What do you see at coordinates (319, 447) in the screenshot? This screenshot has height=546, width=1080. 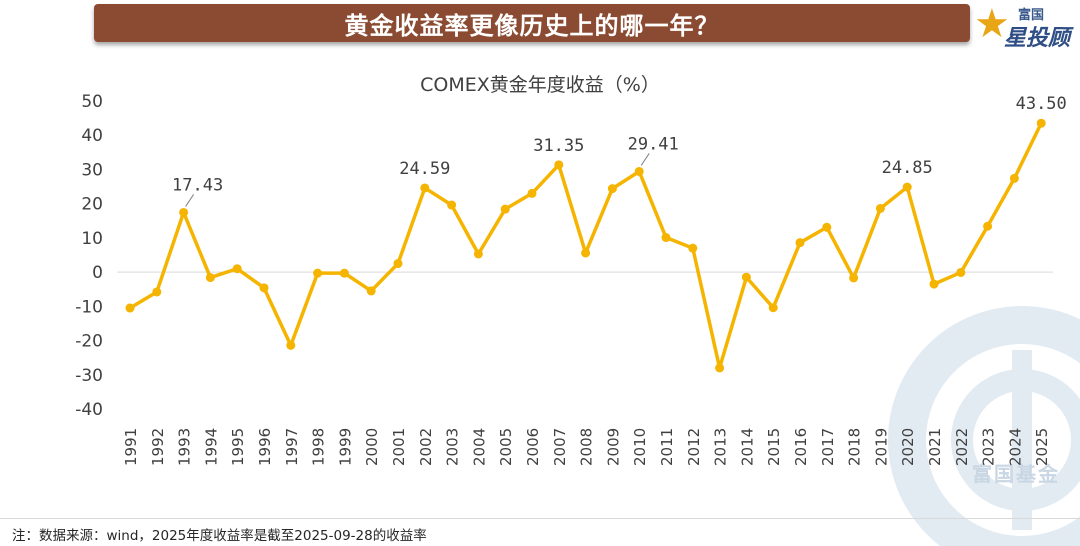 I see `x-tick-label: 1998` at bounding box center [319, 447].